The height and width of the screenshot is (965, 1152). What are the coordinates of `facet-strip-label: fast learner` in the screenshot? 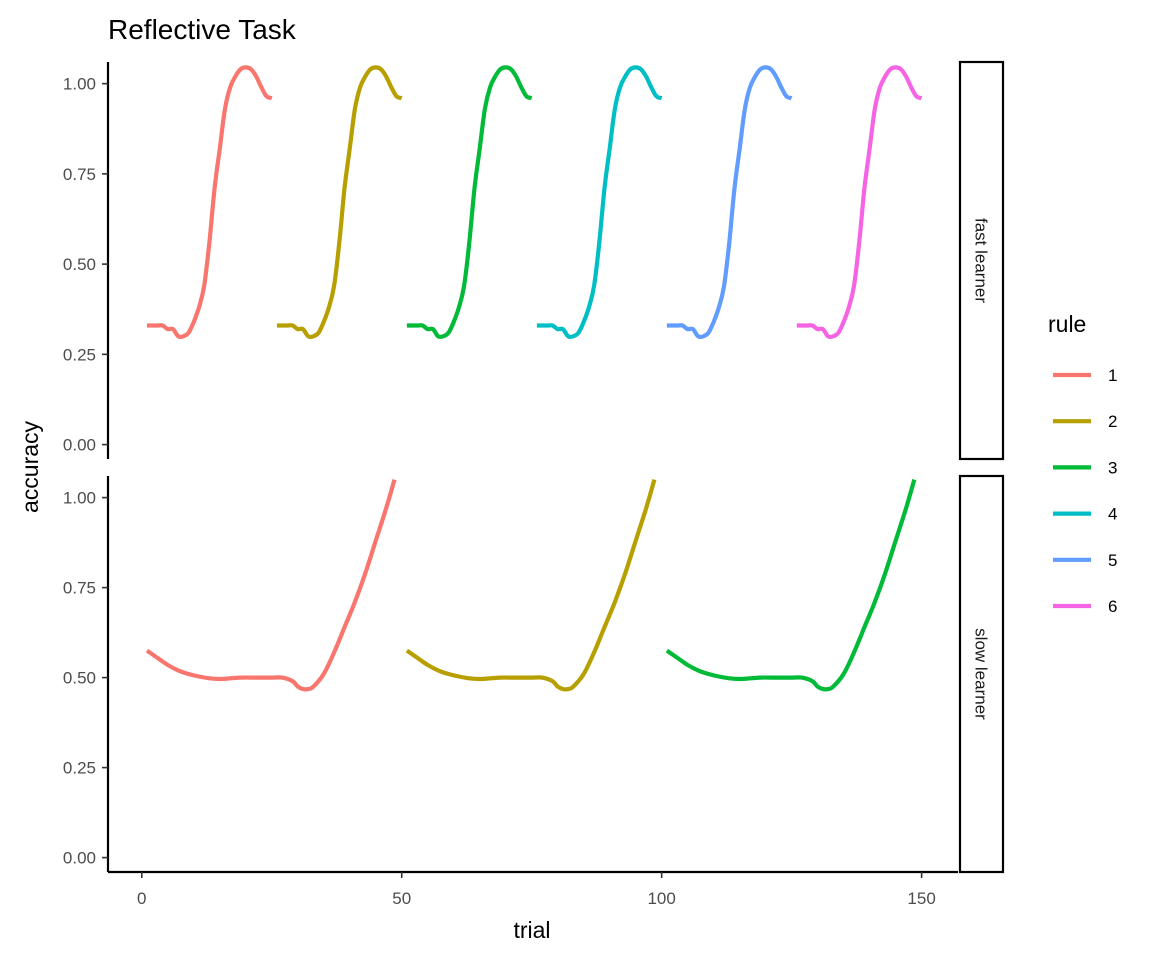 It's located at (981, 260).